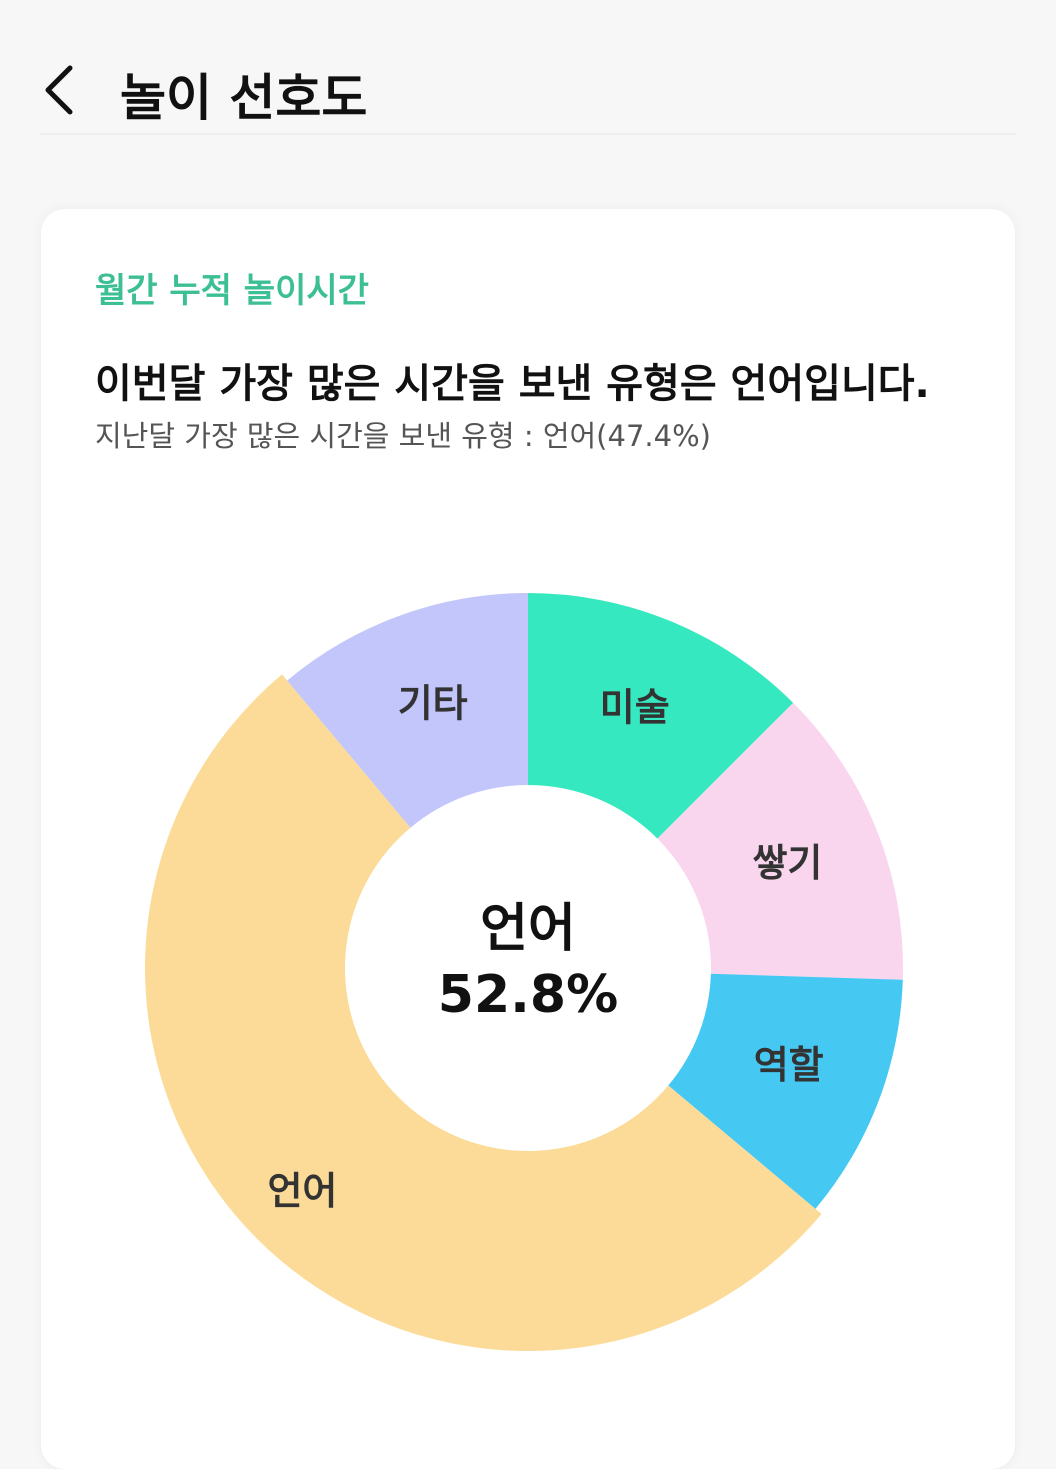  Describe the element at coordinates (302, 1191) in the screenshot. I see `segment-label: 언어` at that location.